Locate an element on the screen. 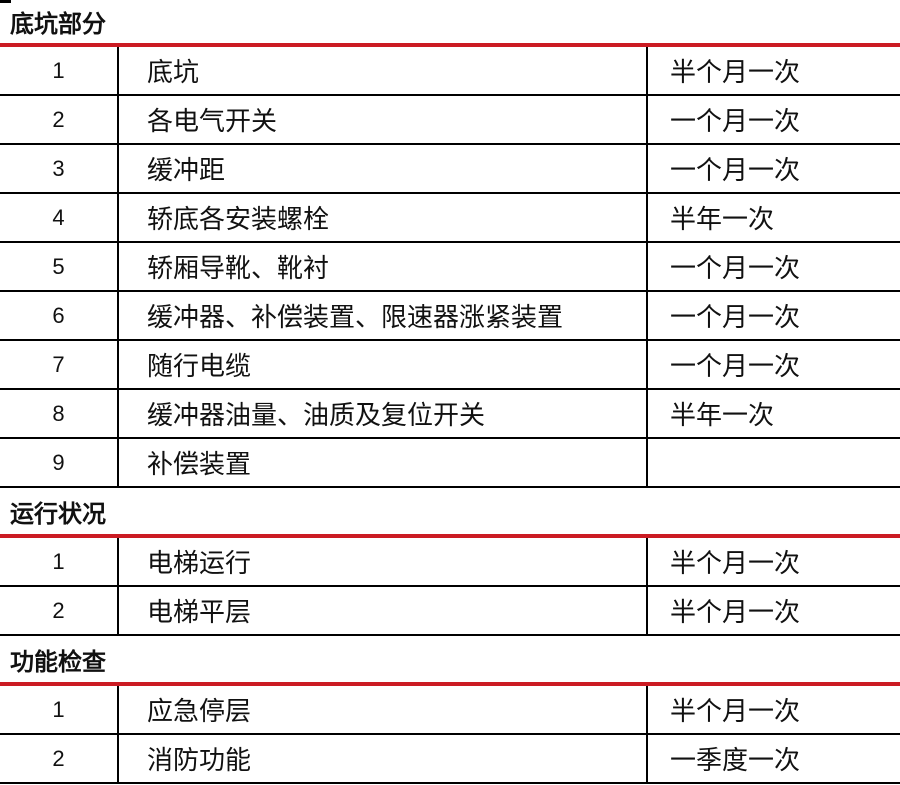 This screenshot has width=900, height=785. inspection-item-cell: 补偿装置 is located at coordinates (383, 462).